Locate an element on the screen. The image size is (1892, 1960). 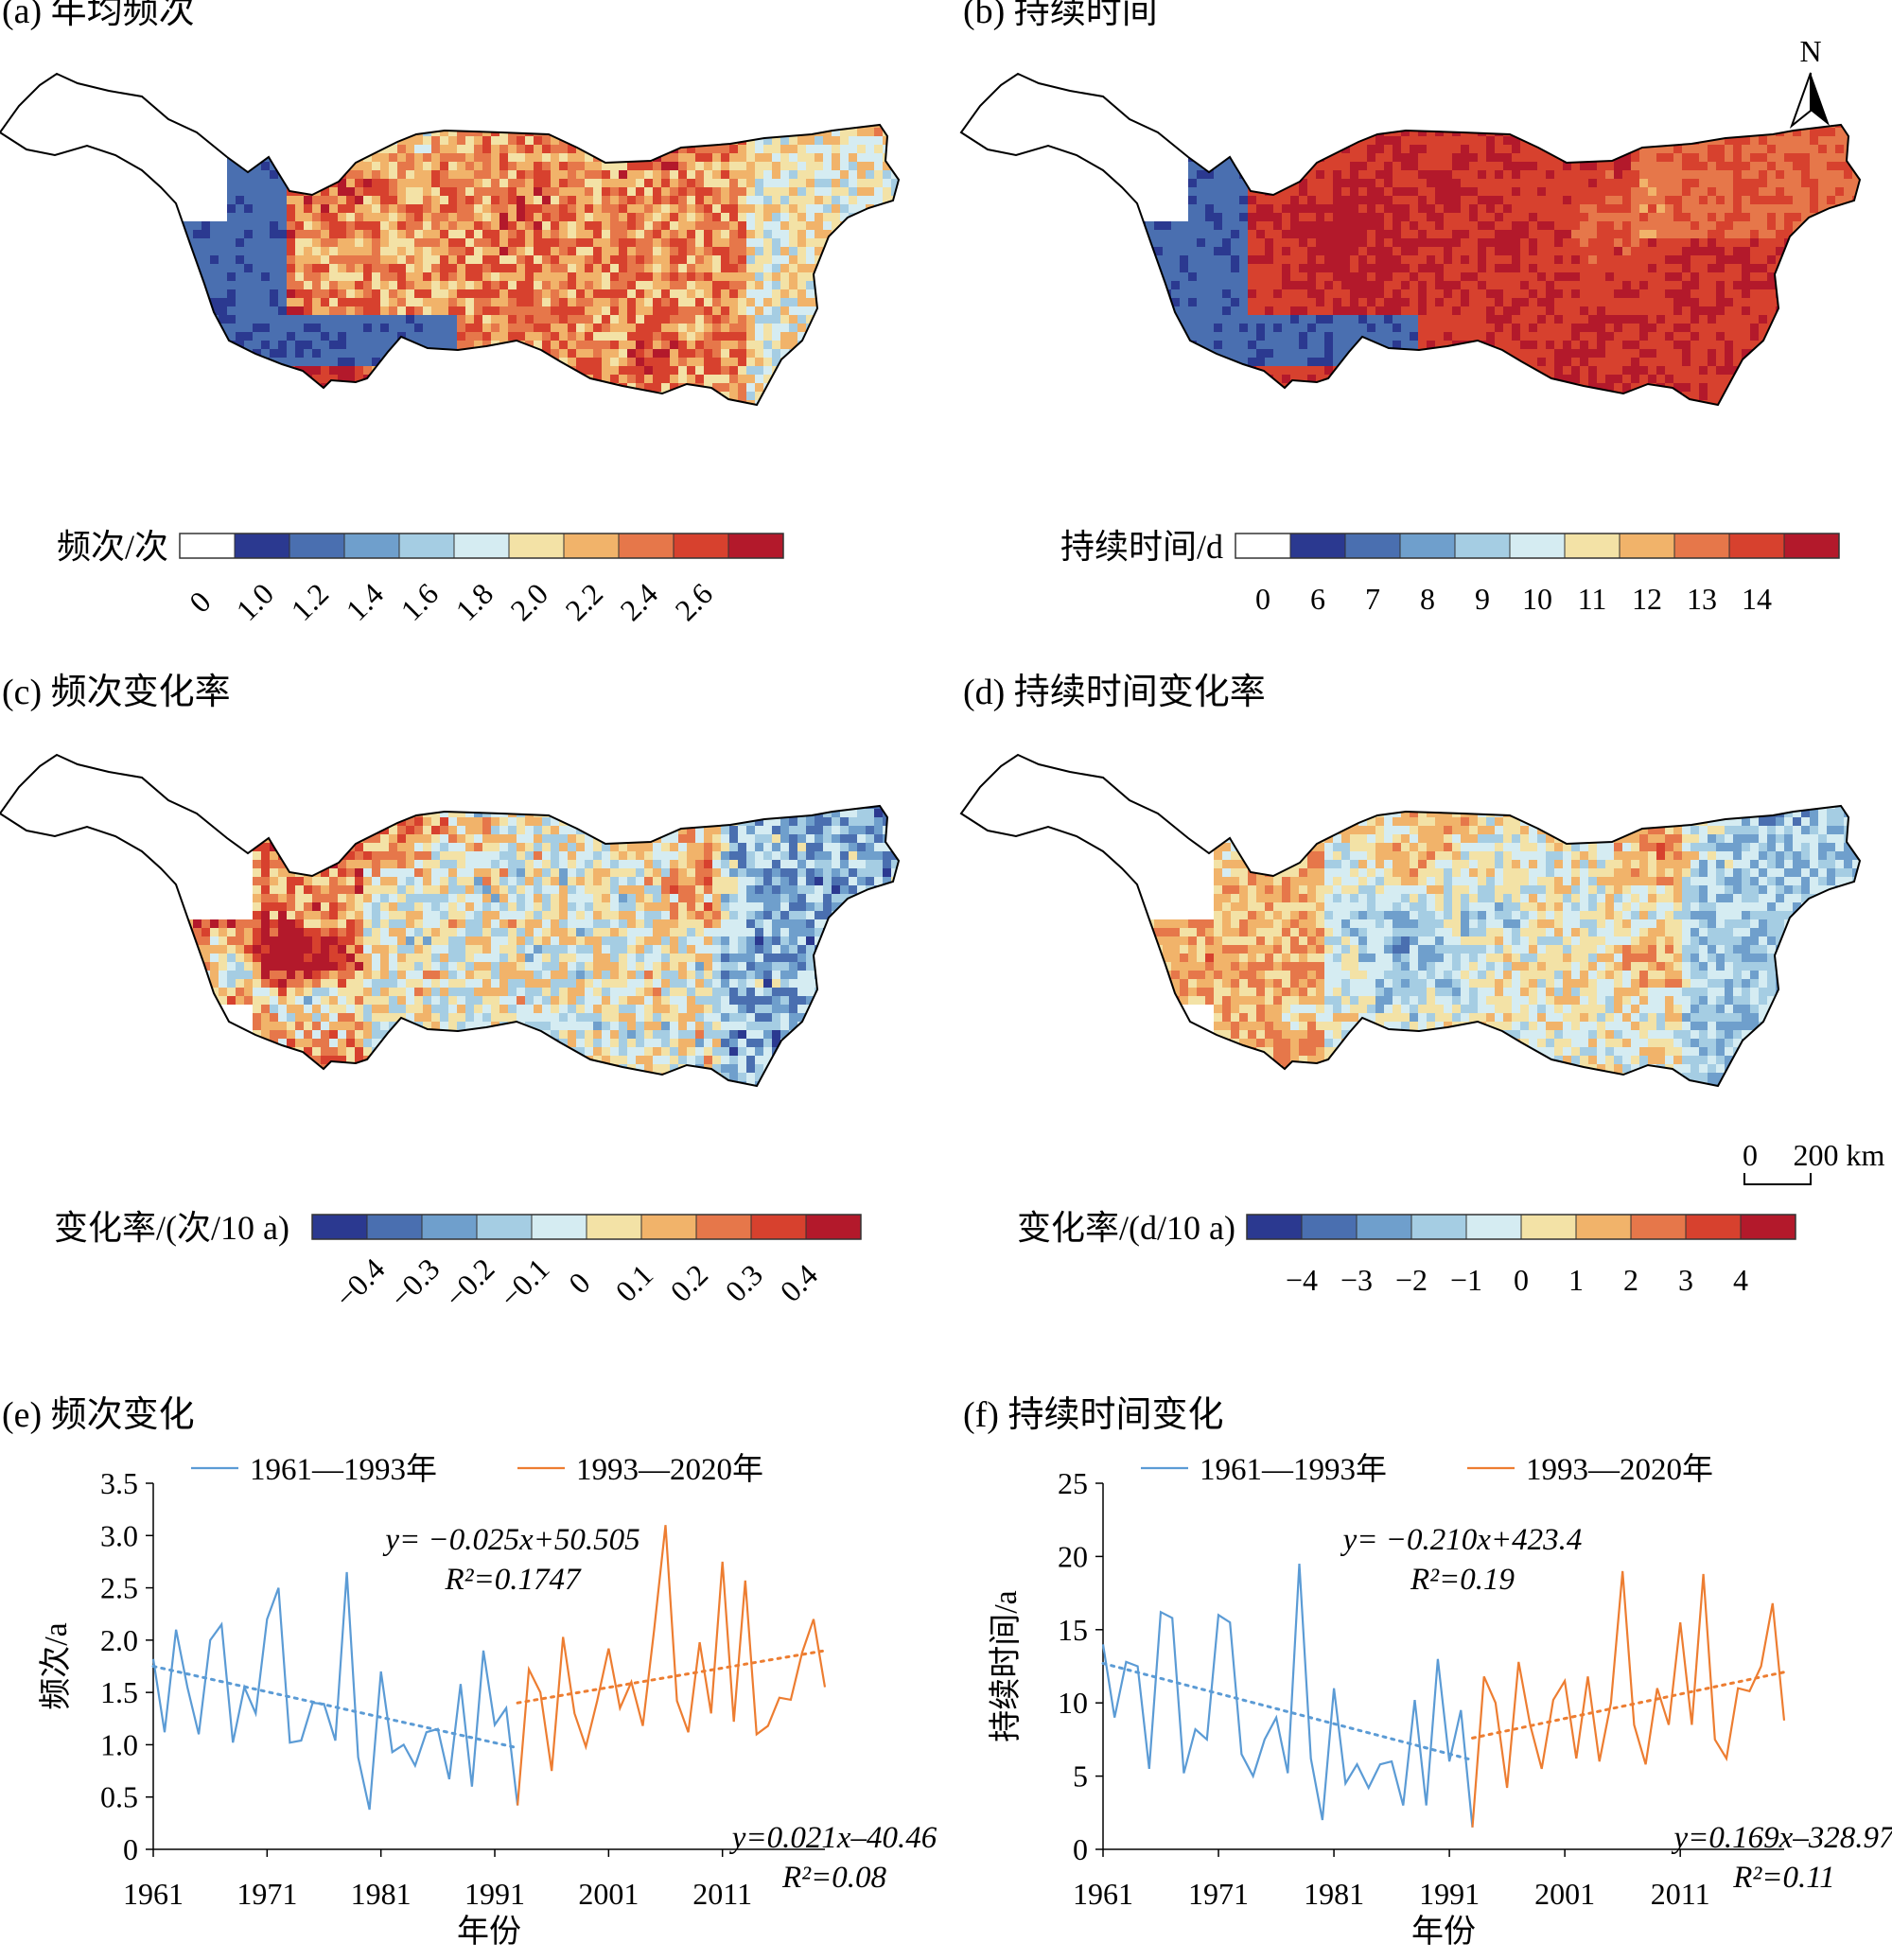
basin-outline is located at coordinates (1410, 239).